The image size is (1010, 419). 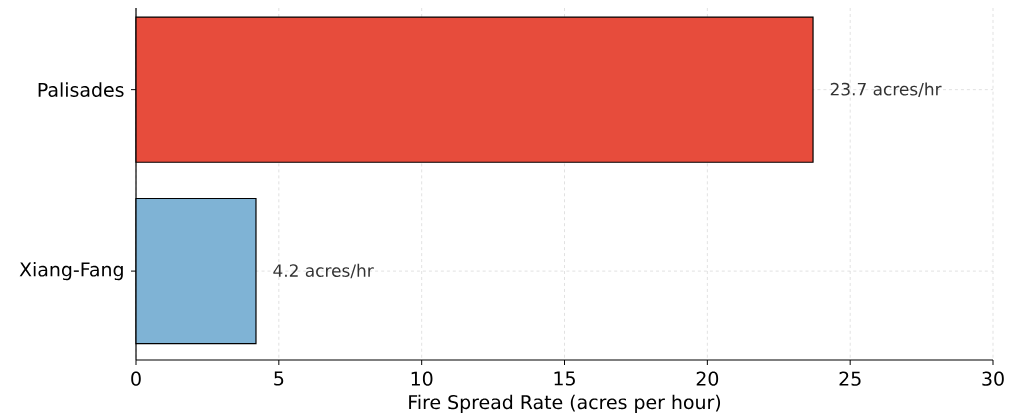 What do you see at coordinates (564, 378) in the screenshot?
I see `x-tick-label: 15` at bounding box center [564, 378].